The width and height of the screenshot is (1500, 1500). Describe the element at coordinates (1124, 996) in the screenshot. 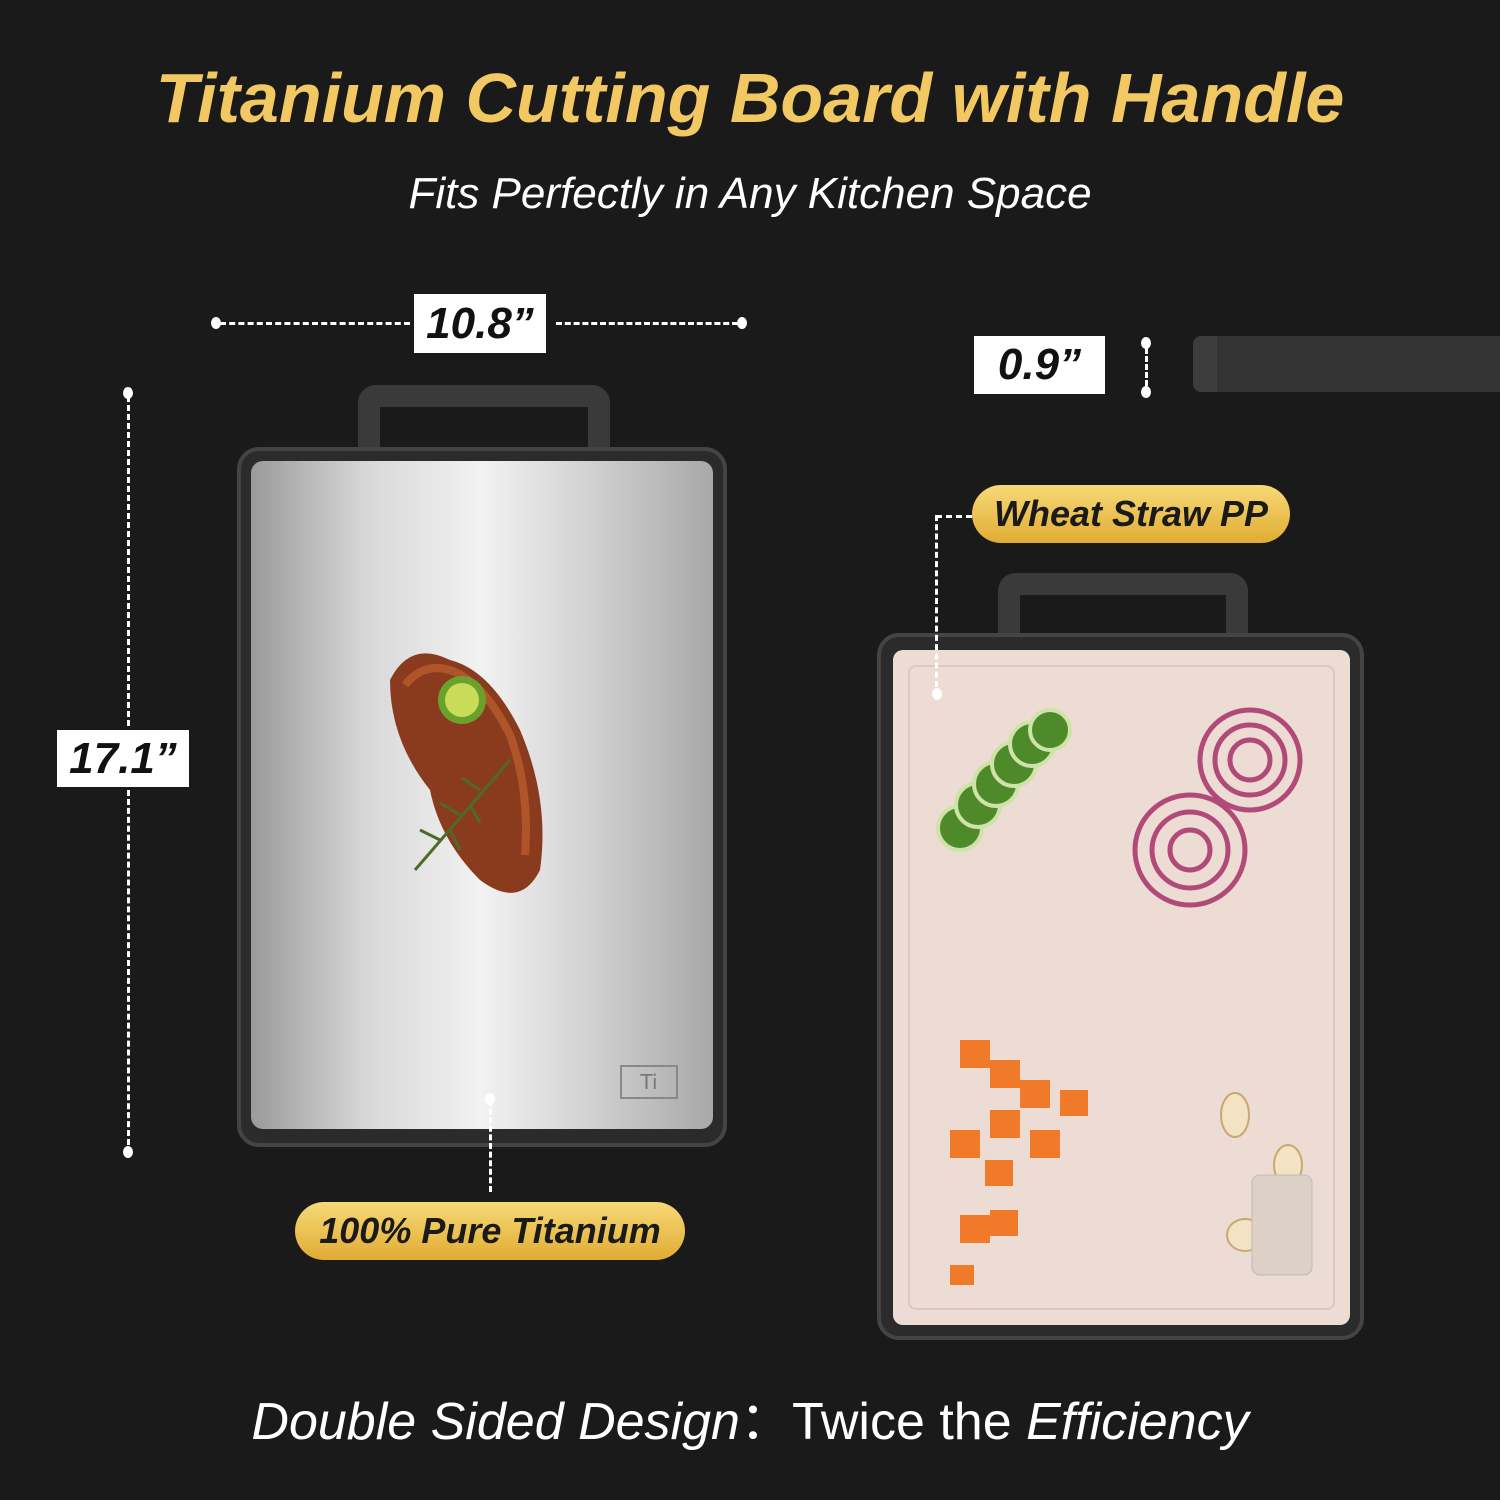

I see `vegetables-image` at that location.